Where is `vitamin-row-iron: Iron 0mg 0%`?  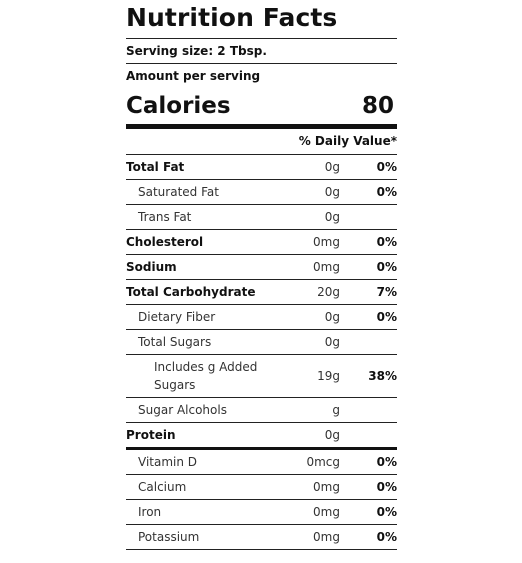
vitamin-row-iron: Iron 0mg 0% is located at coordinates (261, 511).